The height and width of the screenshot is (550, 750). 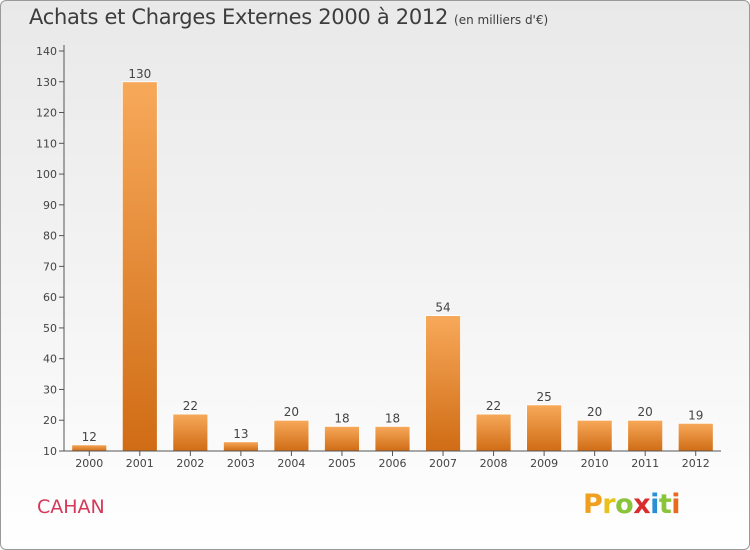 What do you see at coordinates (89, 463) in the screenshot?
I see `x-tick-label-2000: 2000` at bounding box center [89, 463].